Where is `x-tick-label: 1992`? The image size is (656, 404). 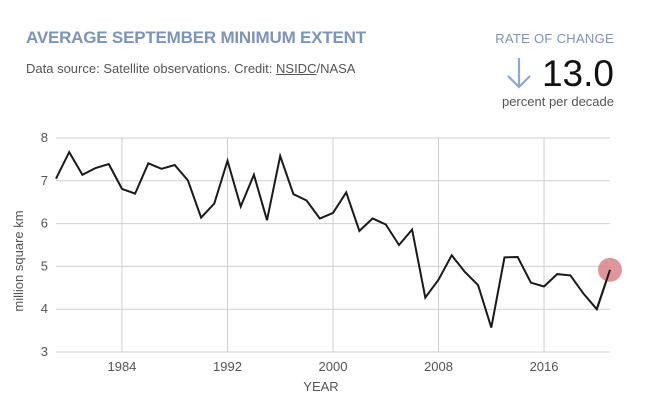 x-tick-label: 1992 is located at coordinates (227, 366).